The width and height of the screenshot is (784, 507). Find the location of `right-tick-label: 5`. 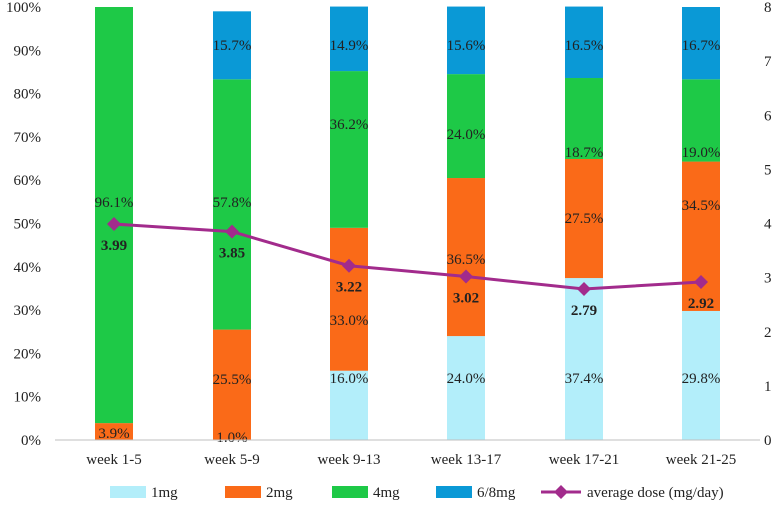

right-tick-label: 5 is located at coordinates (768, 170).